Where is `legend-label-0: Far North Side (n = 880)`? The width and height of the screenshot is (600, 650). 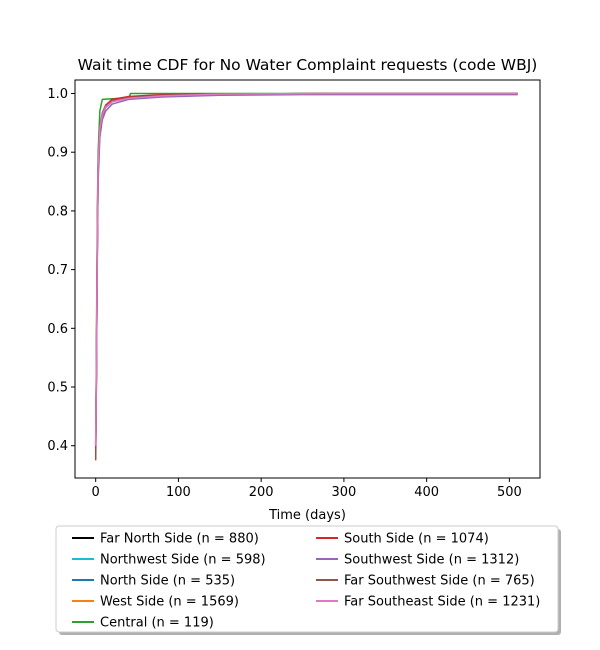 legend-label-0: Far North Side (n = 880) is located at coordinates (179, 539).